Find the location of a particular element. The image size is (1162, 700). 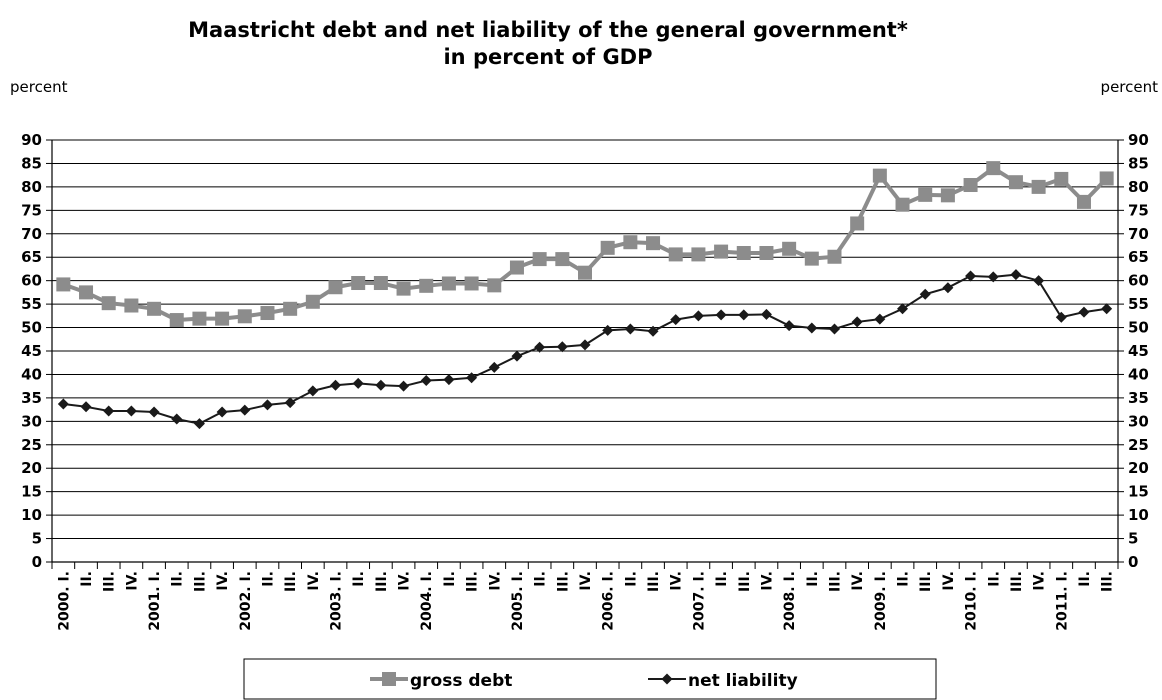

y-tick-label-right: 75 is located at coordinates (1138, 210).